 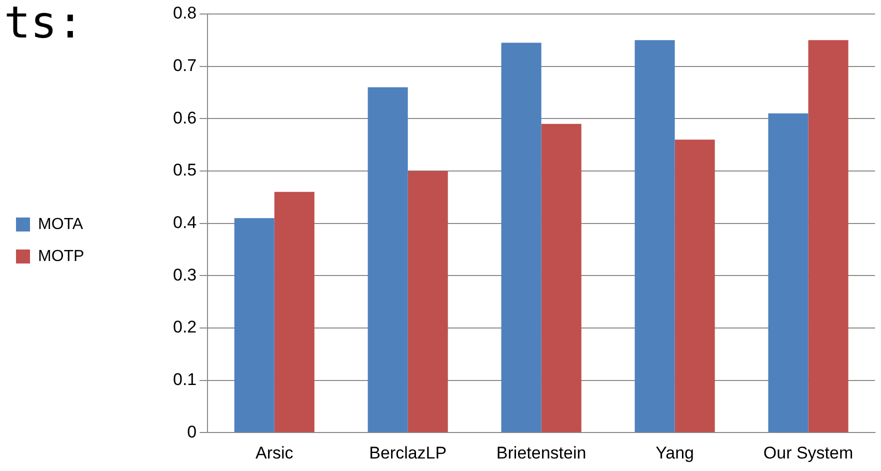 What do you see at coordinates (184, 66) in the screenshot?
I see `y-tick-label: 0.7` at bounding box center [184, 66].